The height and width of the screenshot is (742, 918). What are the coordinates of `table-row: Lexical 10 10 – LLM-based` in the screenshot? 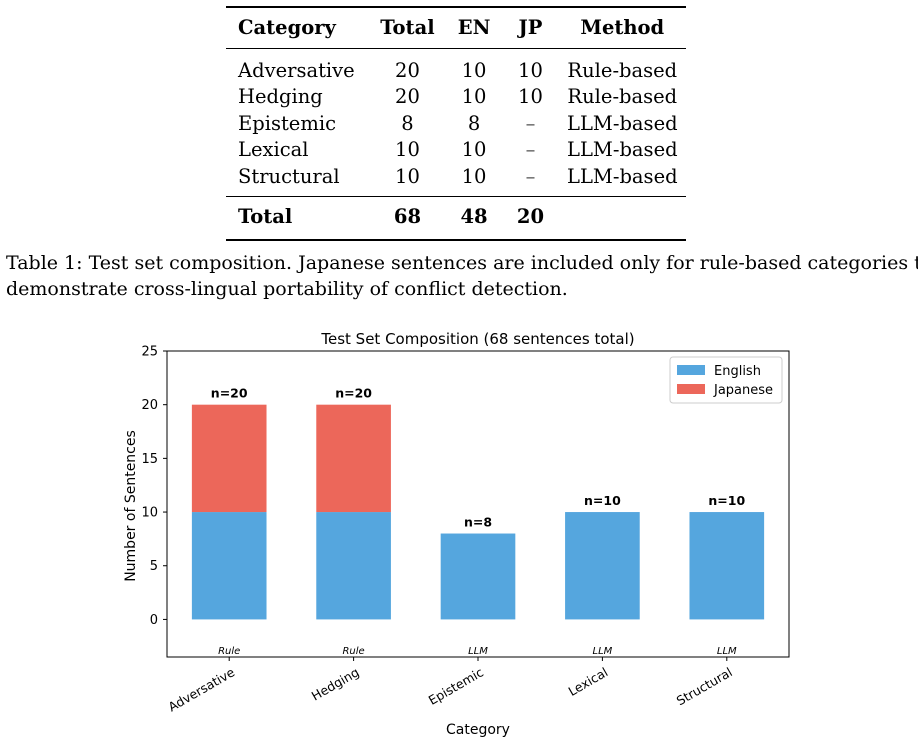 It's located at (456, 150).